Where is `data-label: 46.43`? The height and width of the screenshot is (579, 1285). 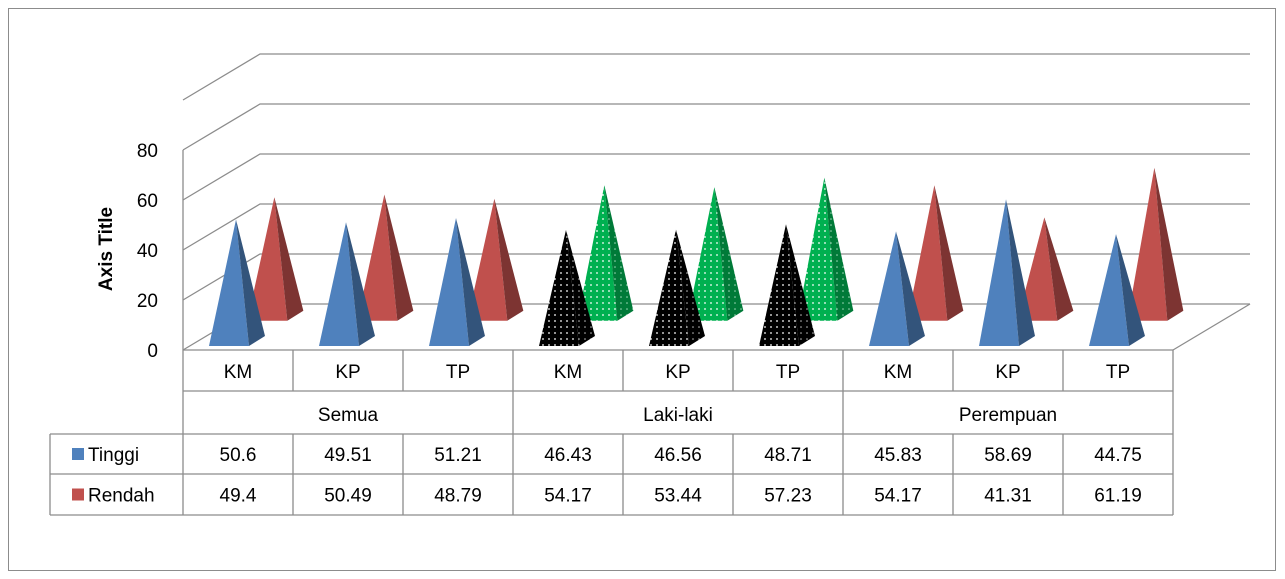 data-label: 46.43 is located at coordinates (568, 455).